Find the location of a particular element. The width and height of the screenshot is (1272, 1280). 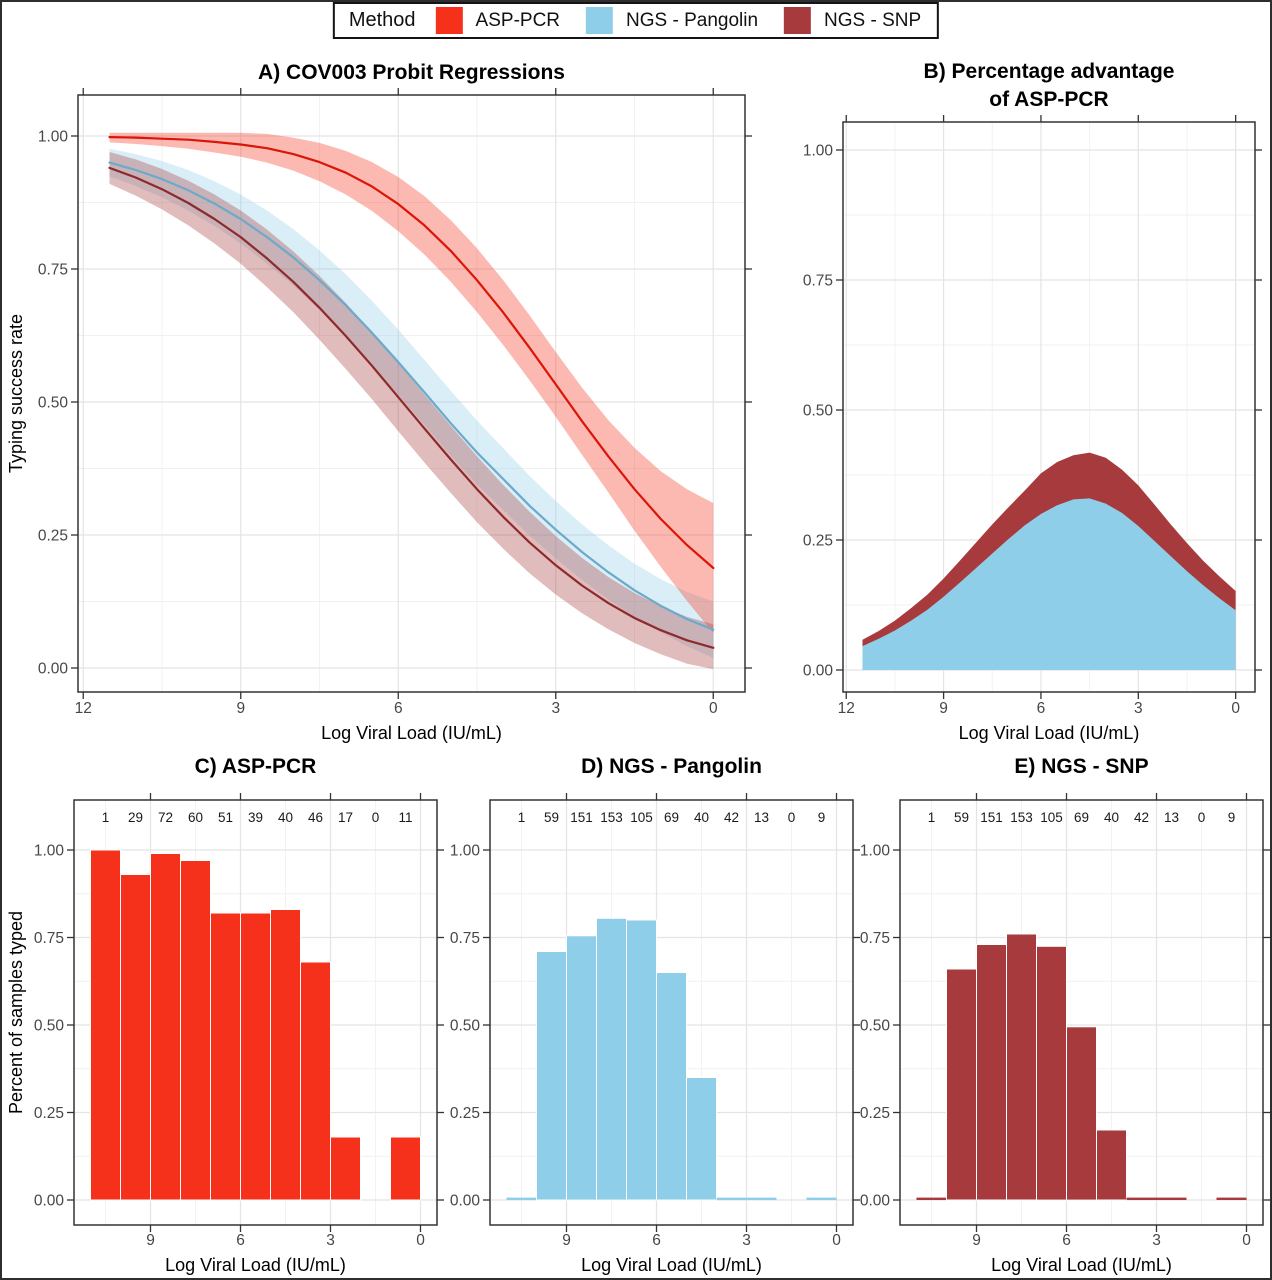

count-label: 59 is located at coordinates (961, 817).